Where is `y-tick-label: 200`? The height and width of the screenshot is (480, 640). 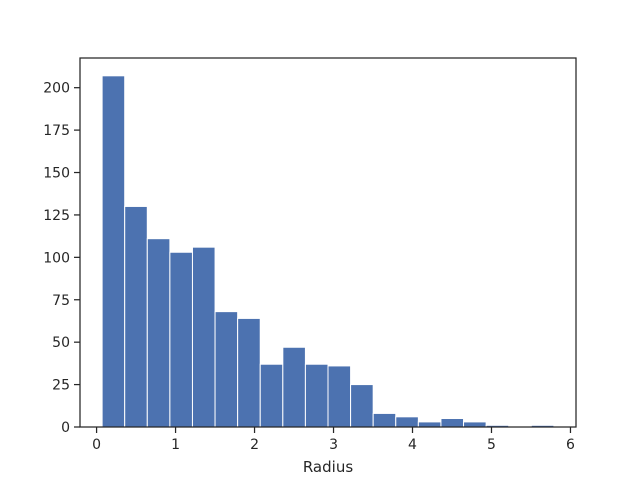
y-tick-label: 200 is located at coordinates (56, 89).